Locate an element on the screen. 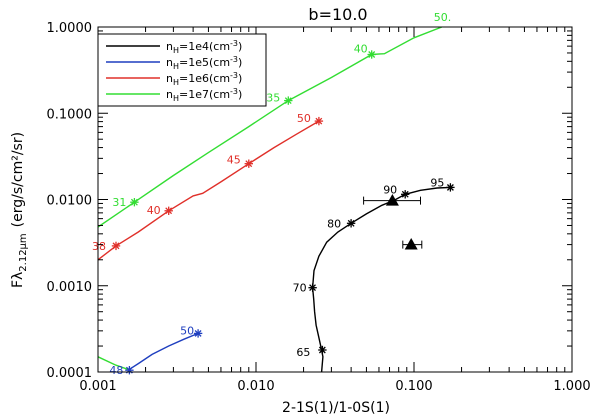 This screenshot has width=600, height=419. legend-label-3-part-2: =1e7(cm is located at coordinates (204, 94).